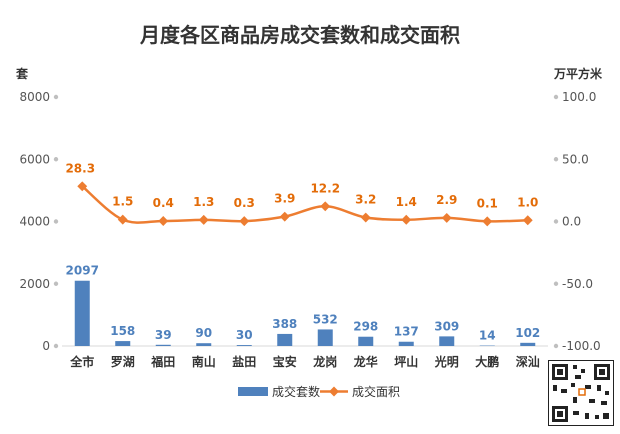 The width and height of the screenshot is (620, 434). I want to click on line-value-label: 1.5, so click(122, 202).